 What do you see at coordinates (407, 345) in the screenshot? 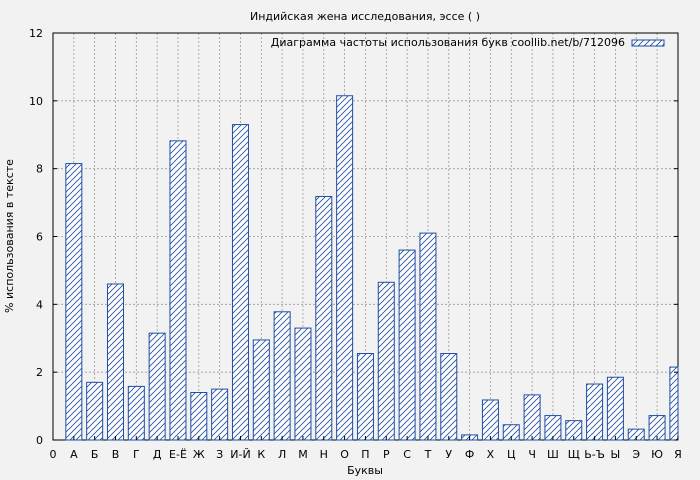
I see `bar-С` at bounding box center [407, 345].